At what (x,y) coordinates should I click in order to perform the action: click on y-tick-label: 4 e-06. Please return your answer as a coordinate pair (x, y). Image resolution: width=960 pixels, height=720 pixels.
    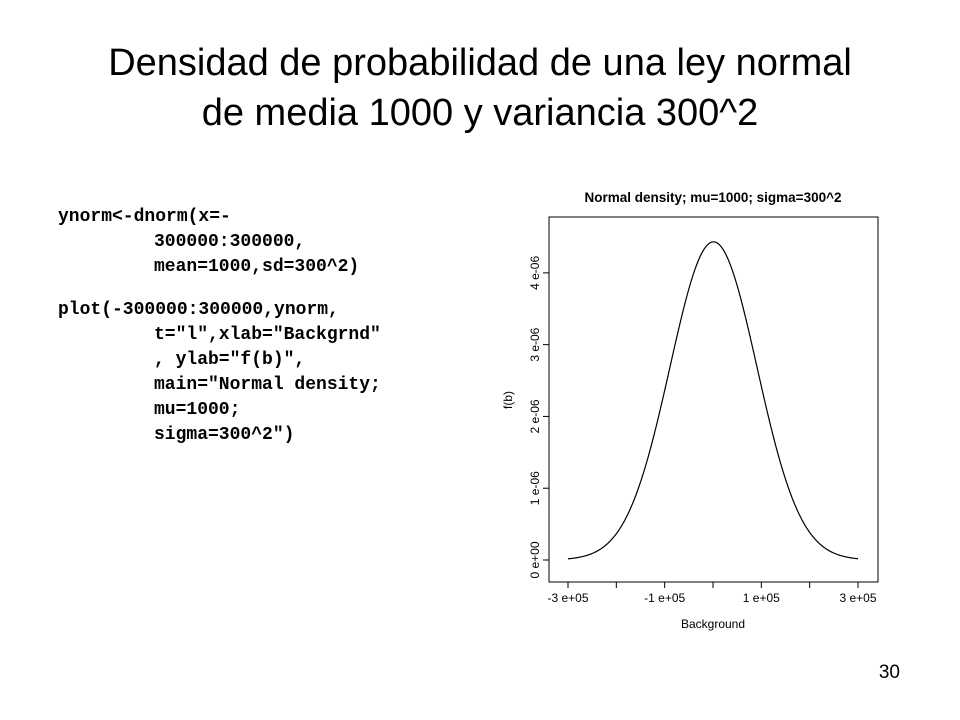
    Looking at the image, I should click on (535, 273).